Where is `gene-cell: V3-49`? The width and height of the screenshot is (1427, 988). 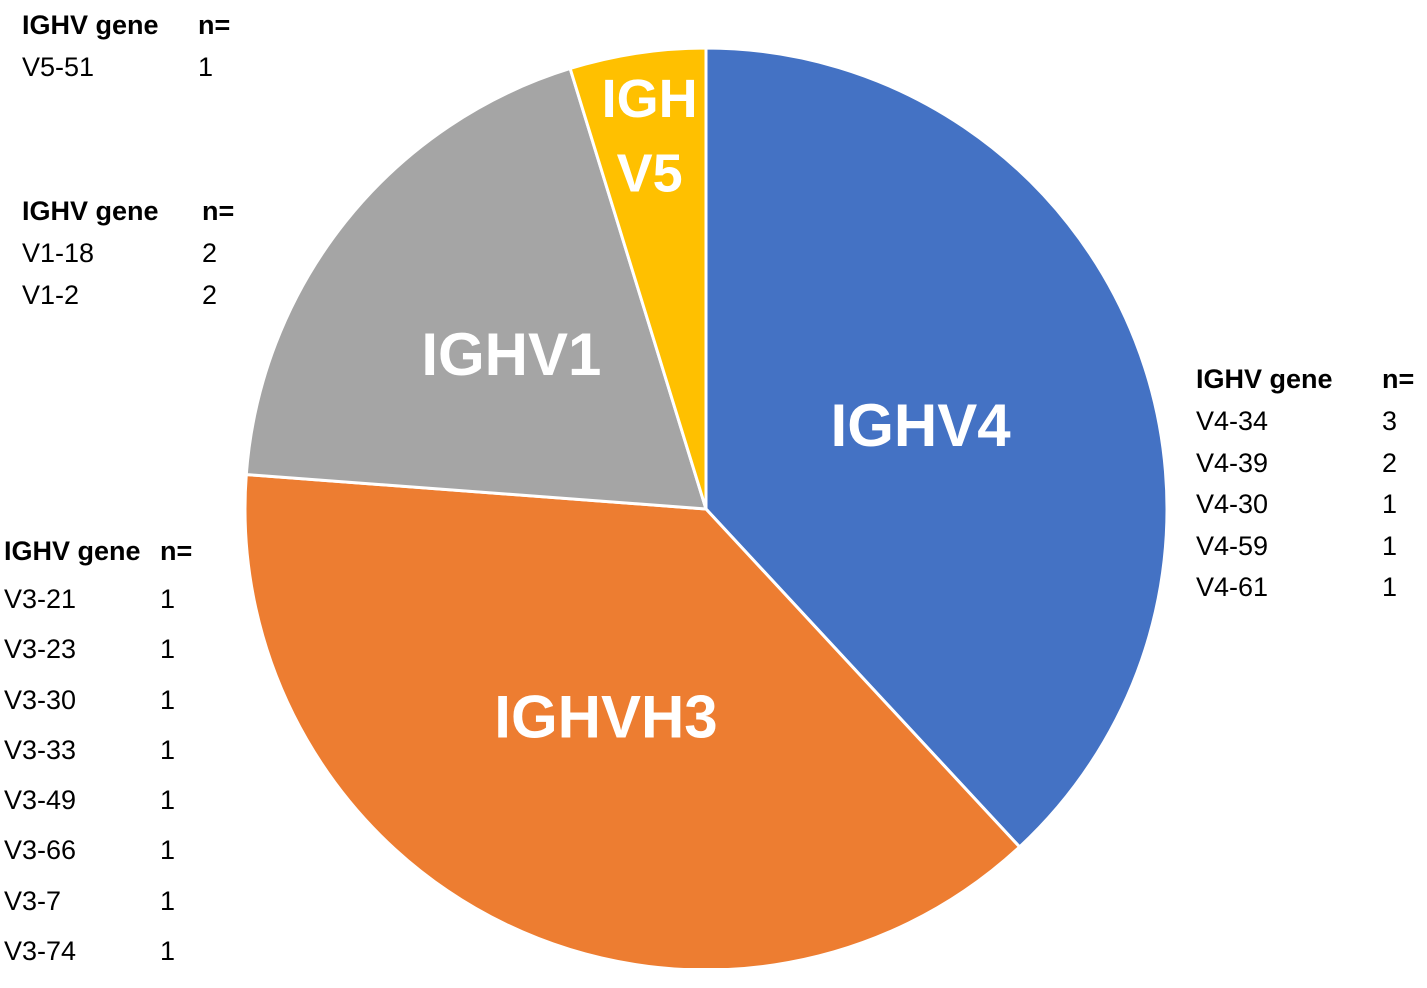 gene-cell: V3-49 is located at coordinates (40, 800).